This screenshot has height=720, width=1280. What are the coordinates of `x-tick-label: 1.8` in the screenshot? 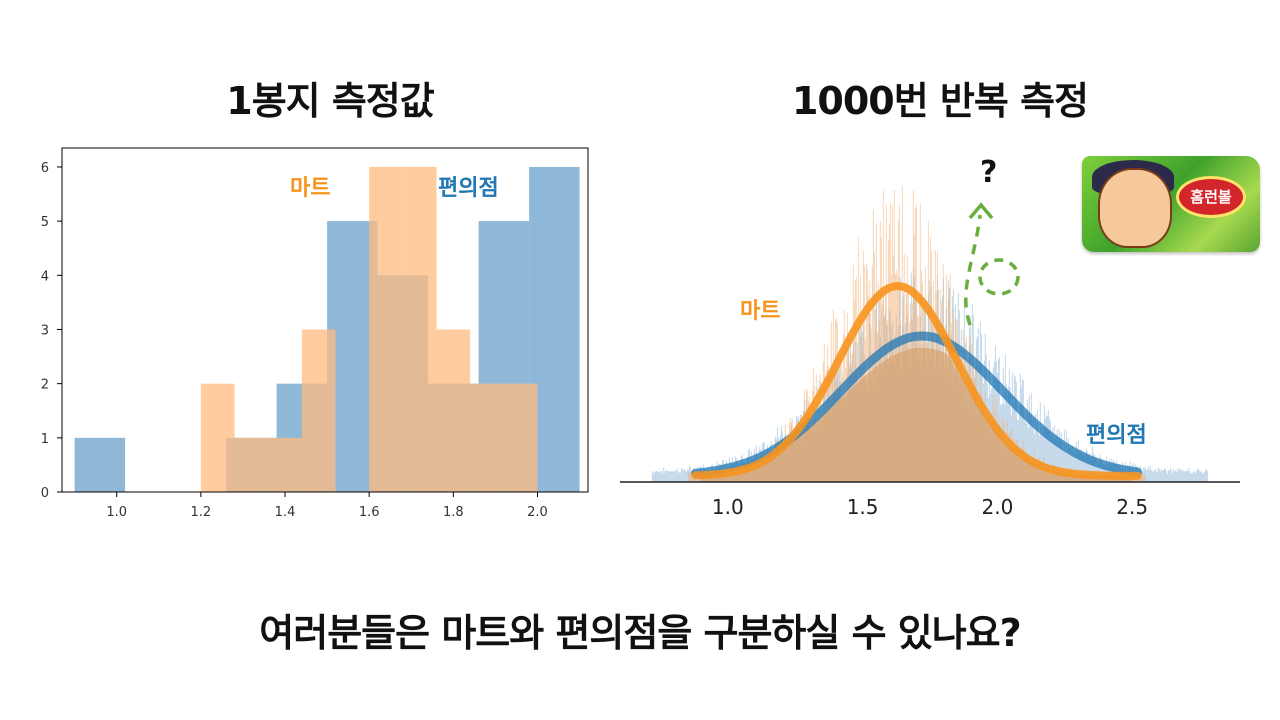 It's located at (453, 512).